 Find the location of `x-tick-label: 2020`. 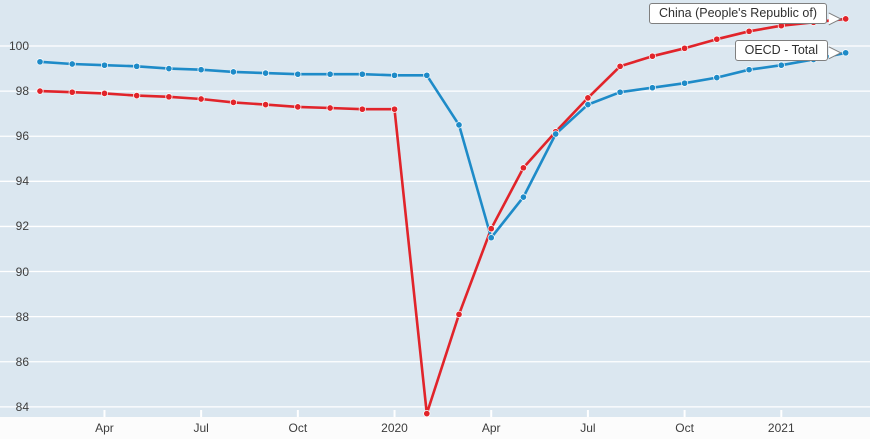

x-tick-label: 2020 is located at coordinates (394, 428).